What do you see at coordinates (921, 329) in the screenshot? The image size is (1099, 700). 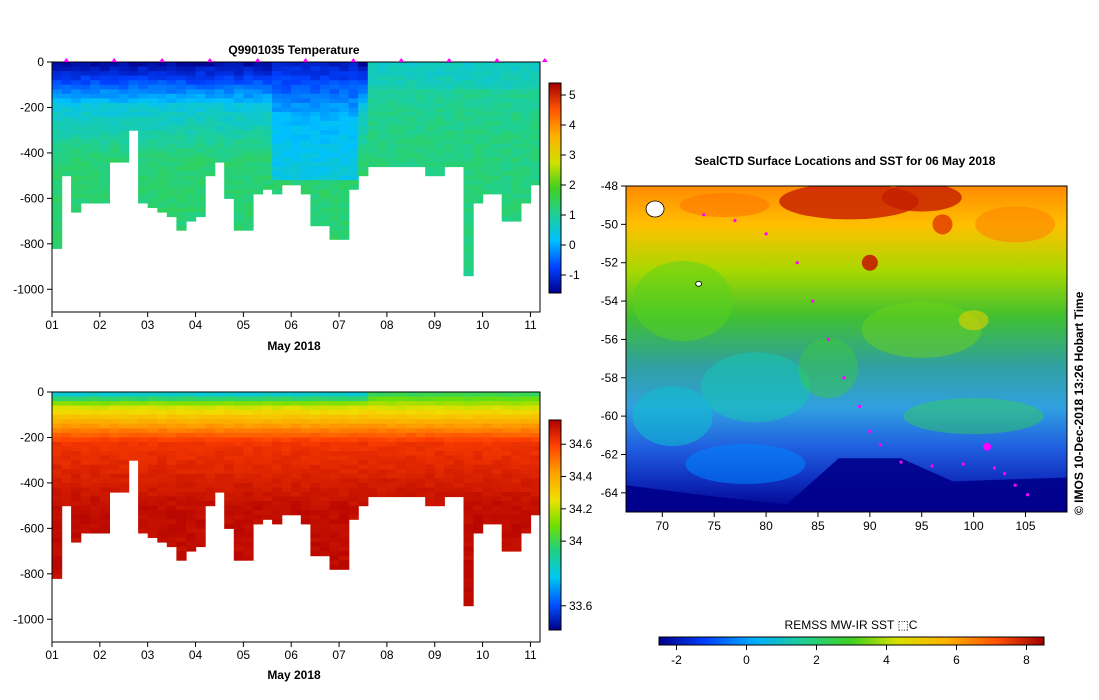 I see `sst-patch` at bounding box center [921, 329].